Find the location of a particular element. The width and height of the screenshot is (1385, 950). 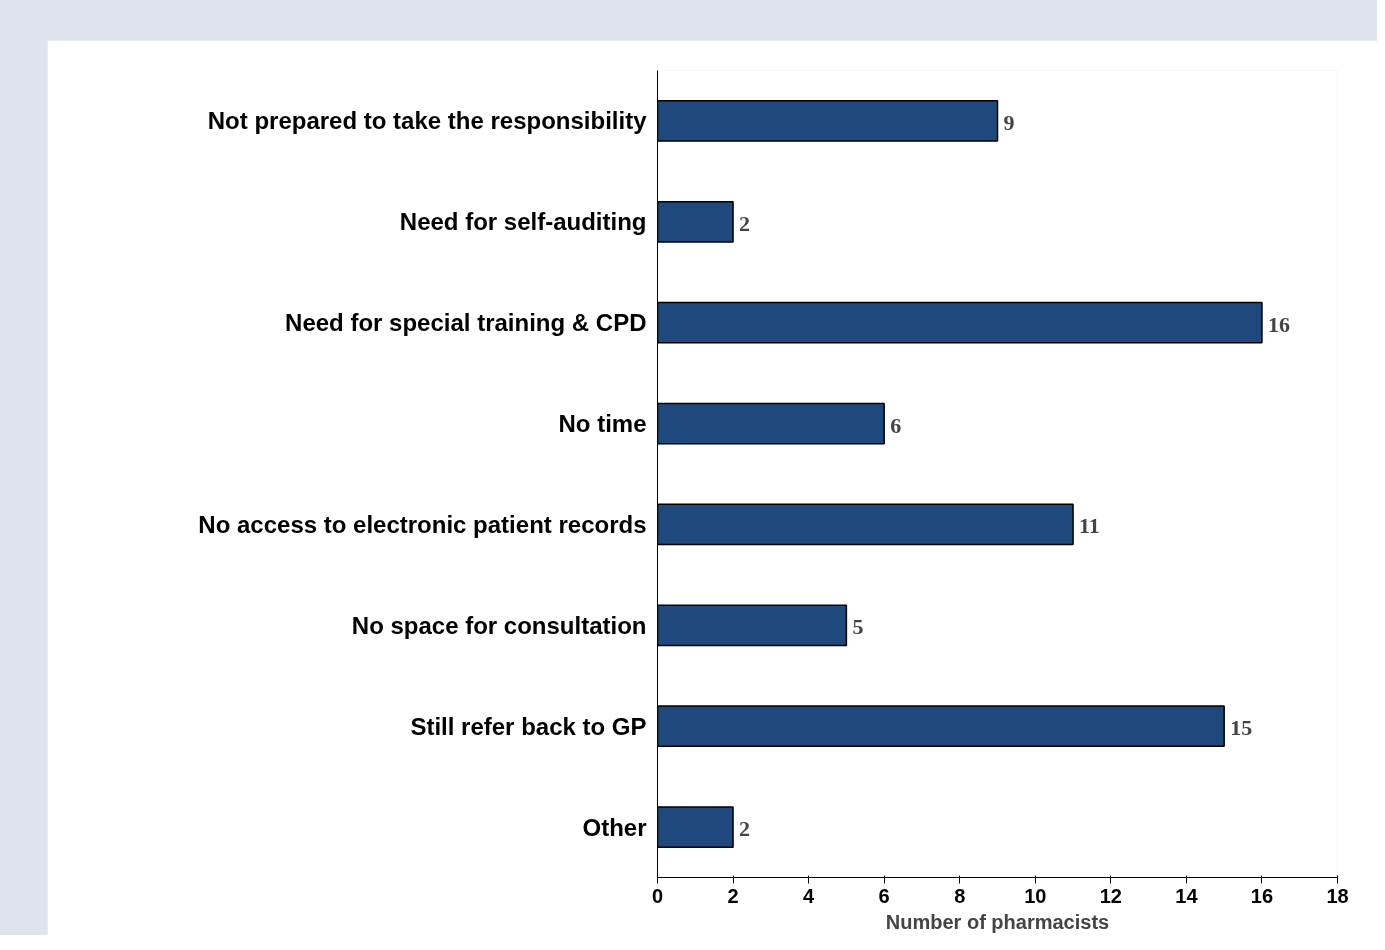

y-tick-label: Other is located at coordinates (614, 827).